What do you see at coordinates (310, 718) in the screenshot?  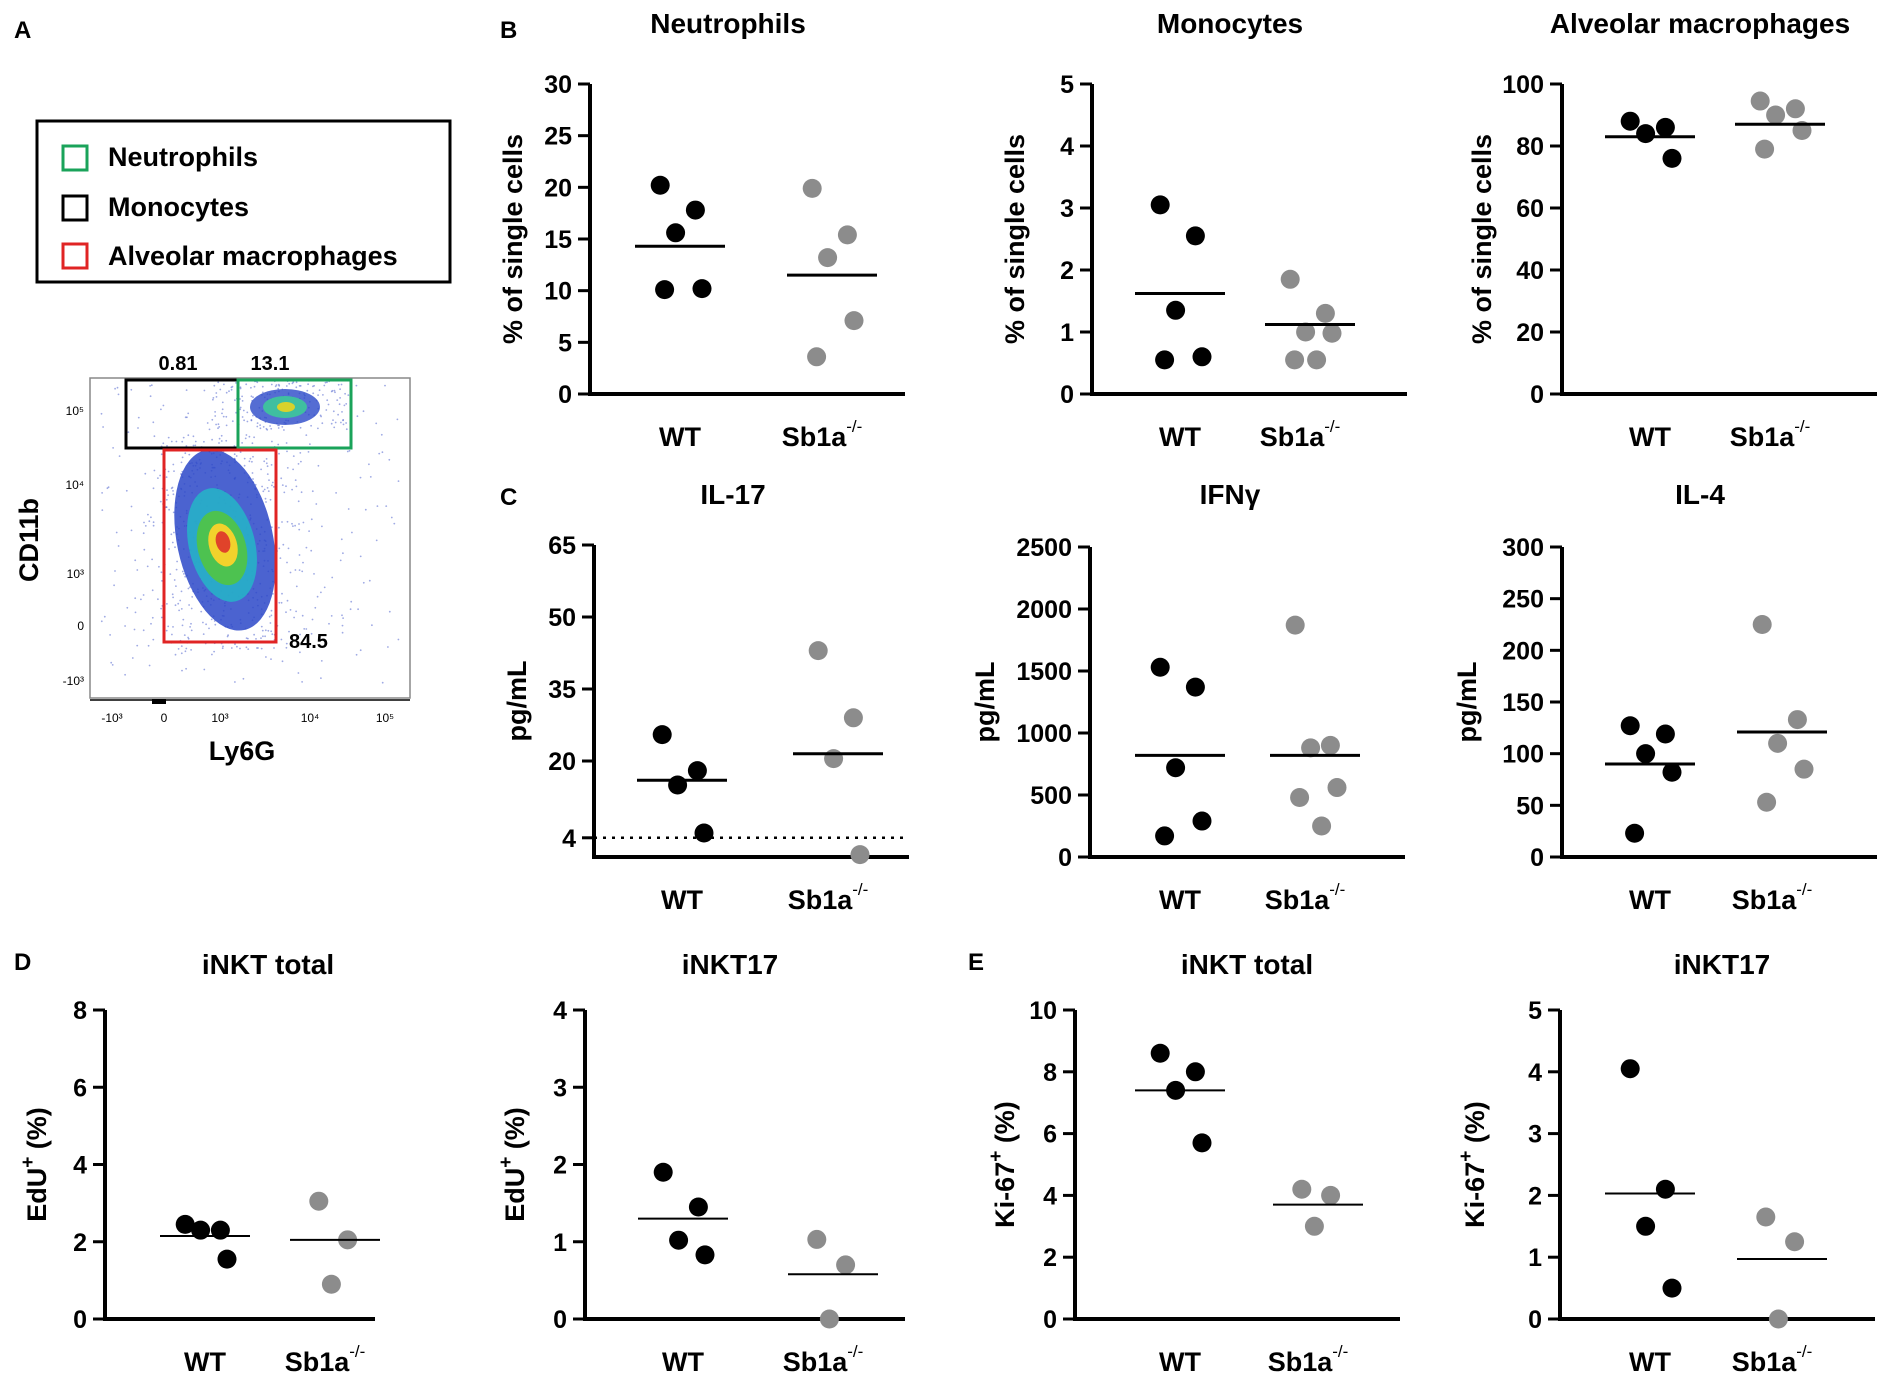 I see `flow-xtick: 10⁴` at bounding box center [310, 718].